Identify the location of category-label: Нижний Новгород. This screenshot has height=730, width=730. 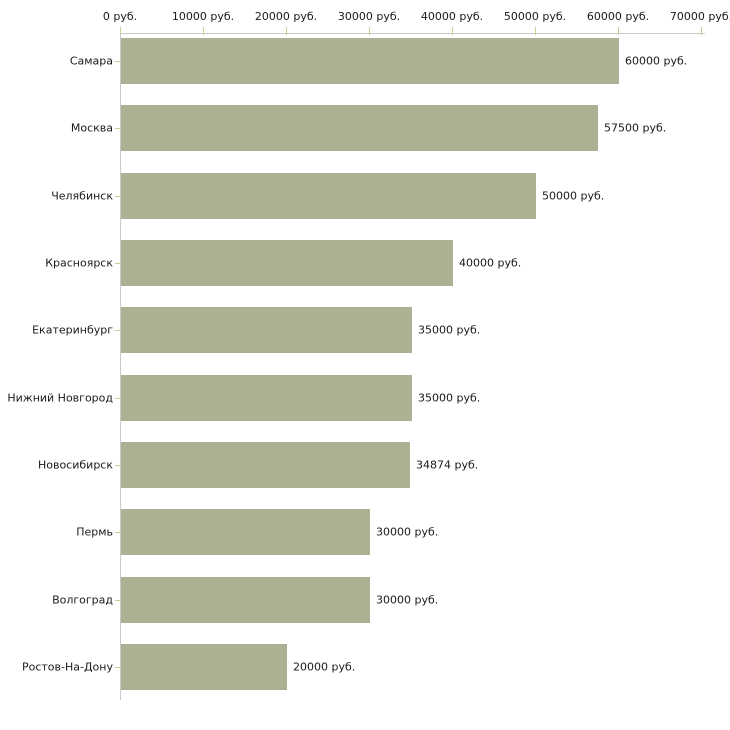
(60, 398).